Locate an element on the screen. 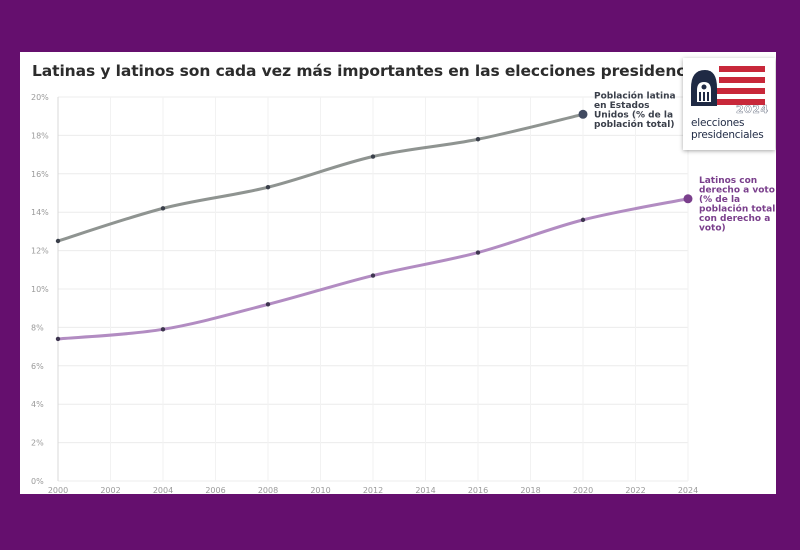  y-tick-label: 14% is located at coordinates (40, 212).